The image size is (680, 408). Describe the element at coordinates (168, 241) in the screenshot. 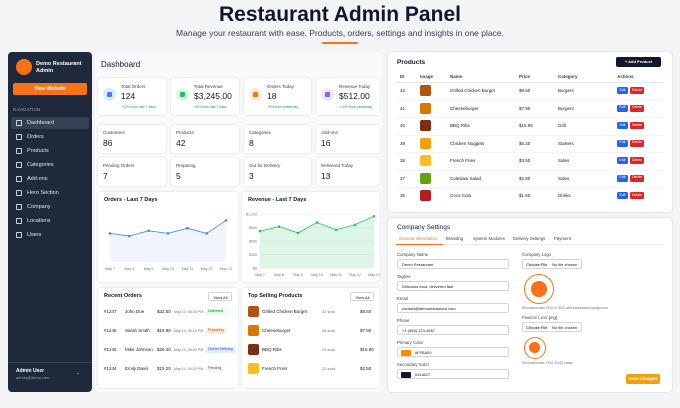

I see `line-area` at that location.